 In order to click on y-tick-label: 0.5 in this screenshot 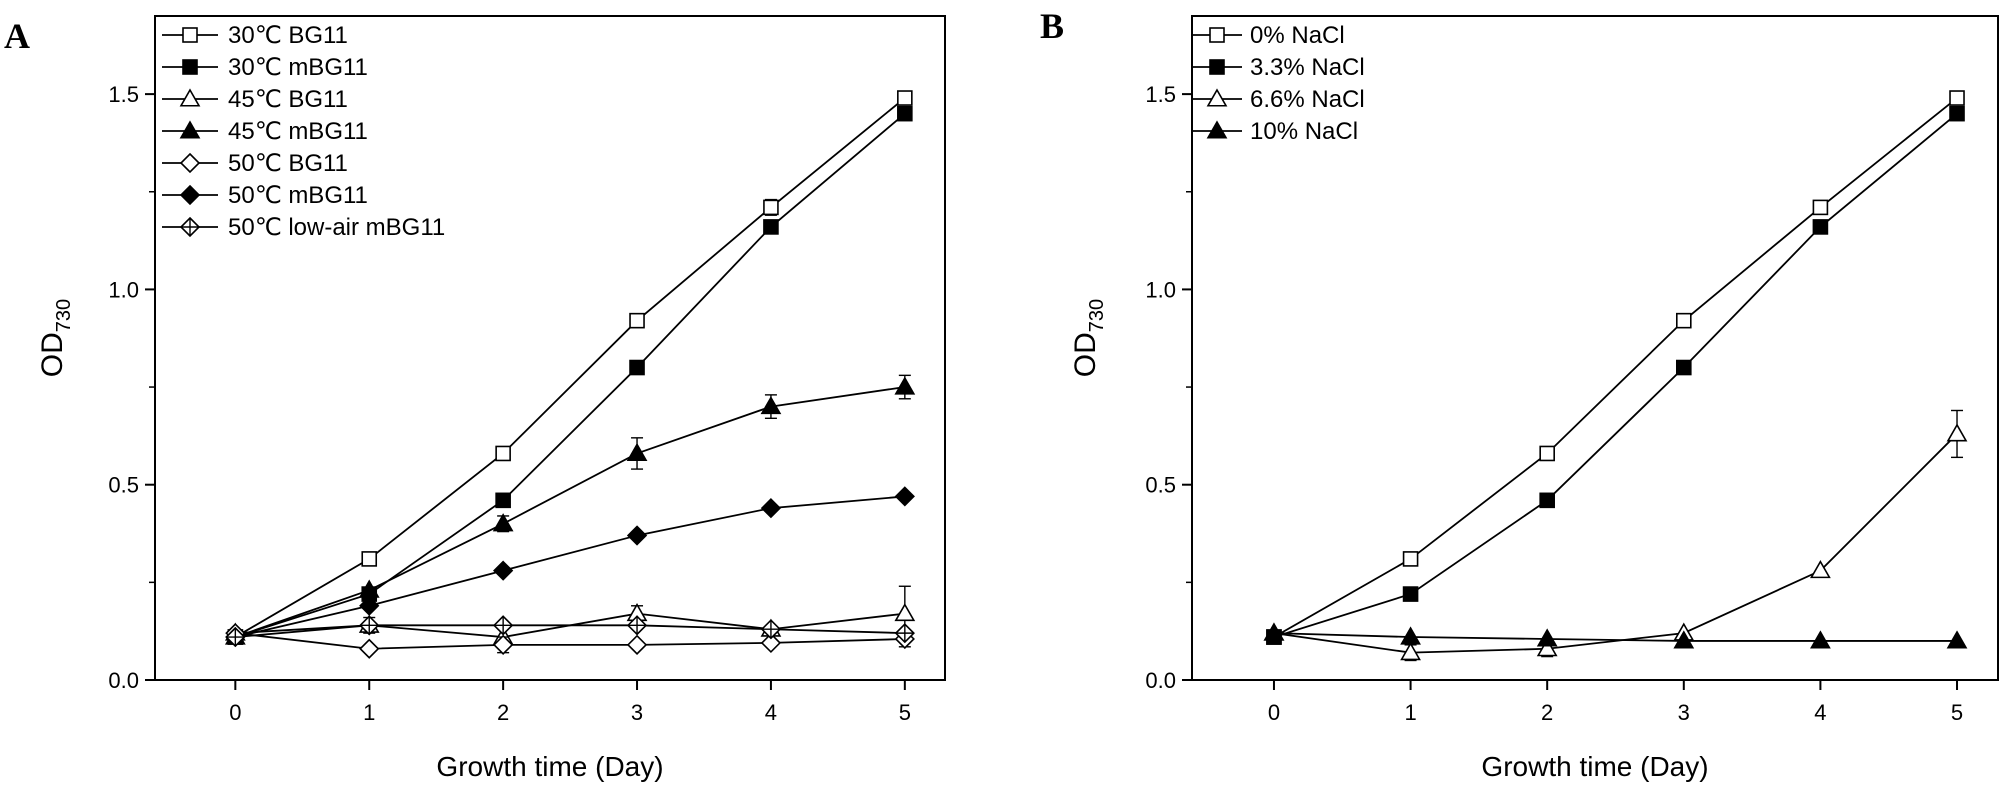, I will do `click(123, 485)`.